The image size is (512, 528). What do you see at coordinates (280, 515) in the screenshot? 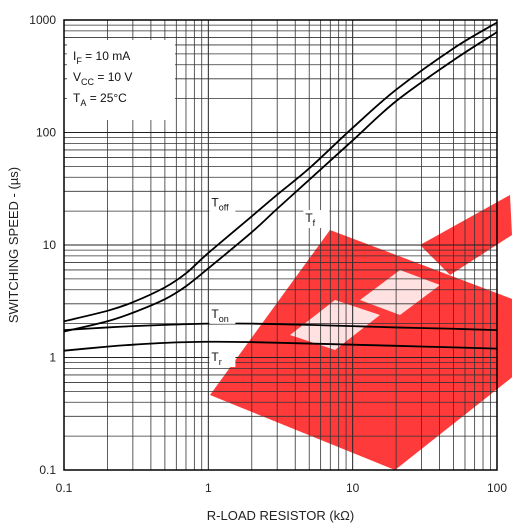
I see `x-axis-label: R-LOAD RESISTOR (kΩ)` at bounding box center [280, 515].